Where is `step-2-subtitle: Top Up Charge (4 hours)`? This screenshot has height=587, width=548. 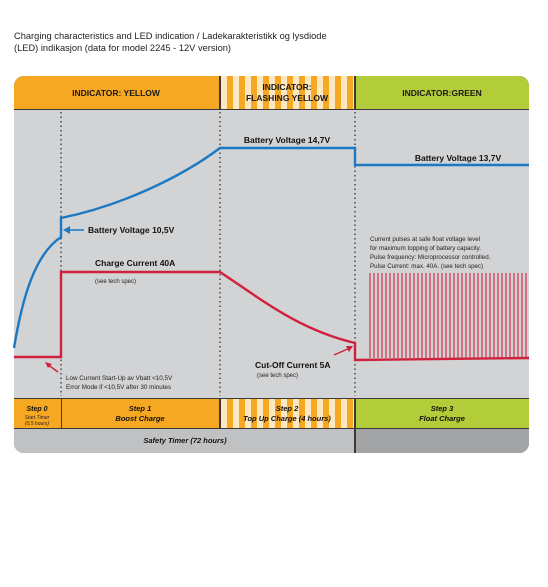 step-2-subtitle: Top Up Charge (4 hours) is located at coordinates (287, 418).